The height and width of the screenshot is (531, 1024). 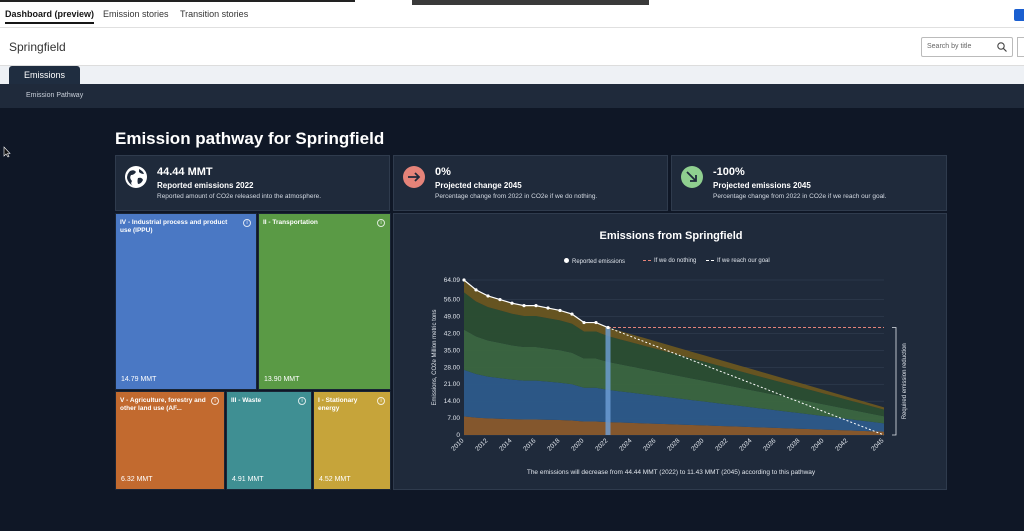 I want to click on legend-goal: If we reach our goal, so click(x=738, y=261).